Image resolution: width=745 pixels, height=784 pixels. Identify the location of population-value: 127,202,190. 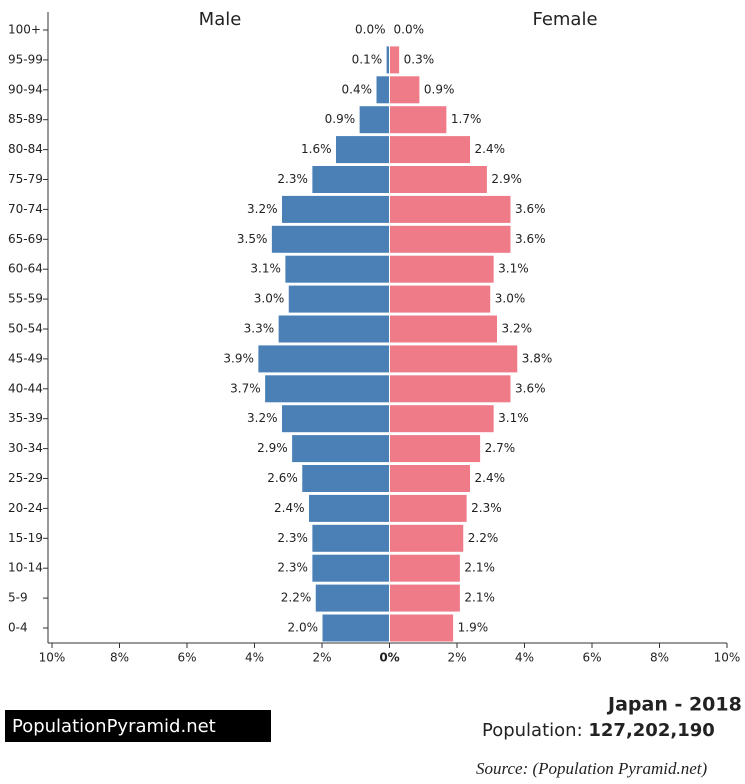
(651, 730).